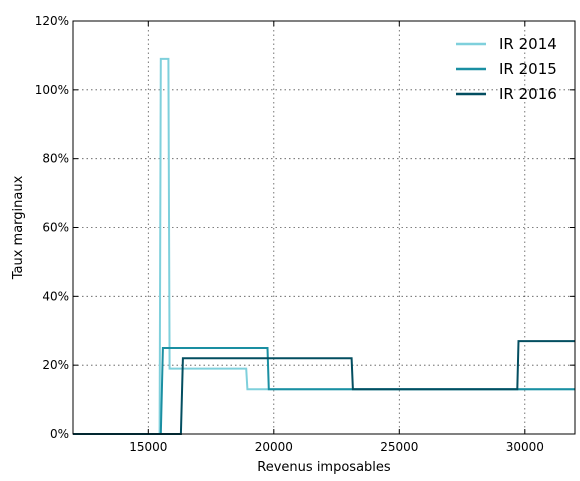 Image resolution: width=580 pixels, height=481 pixels. I want to click on legend-label: IR 2015, so click(528, 69).